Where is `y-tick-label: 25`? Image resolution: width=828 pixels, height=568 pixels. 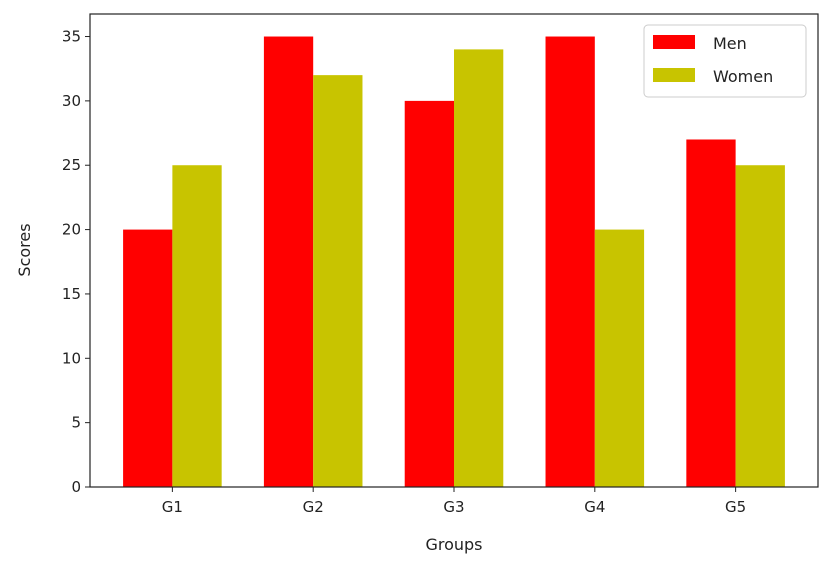
y-tick-label: 25 is located at coordinates (71, 165).